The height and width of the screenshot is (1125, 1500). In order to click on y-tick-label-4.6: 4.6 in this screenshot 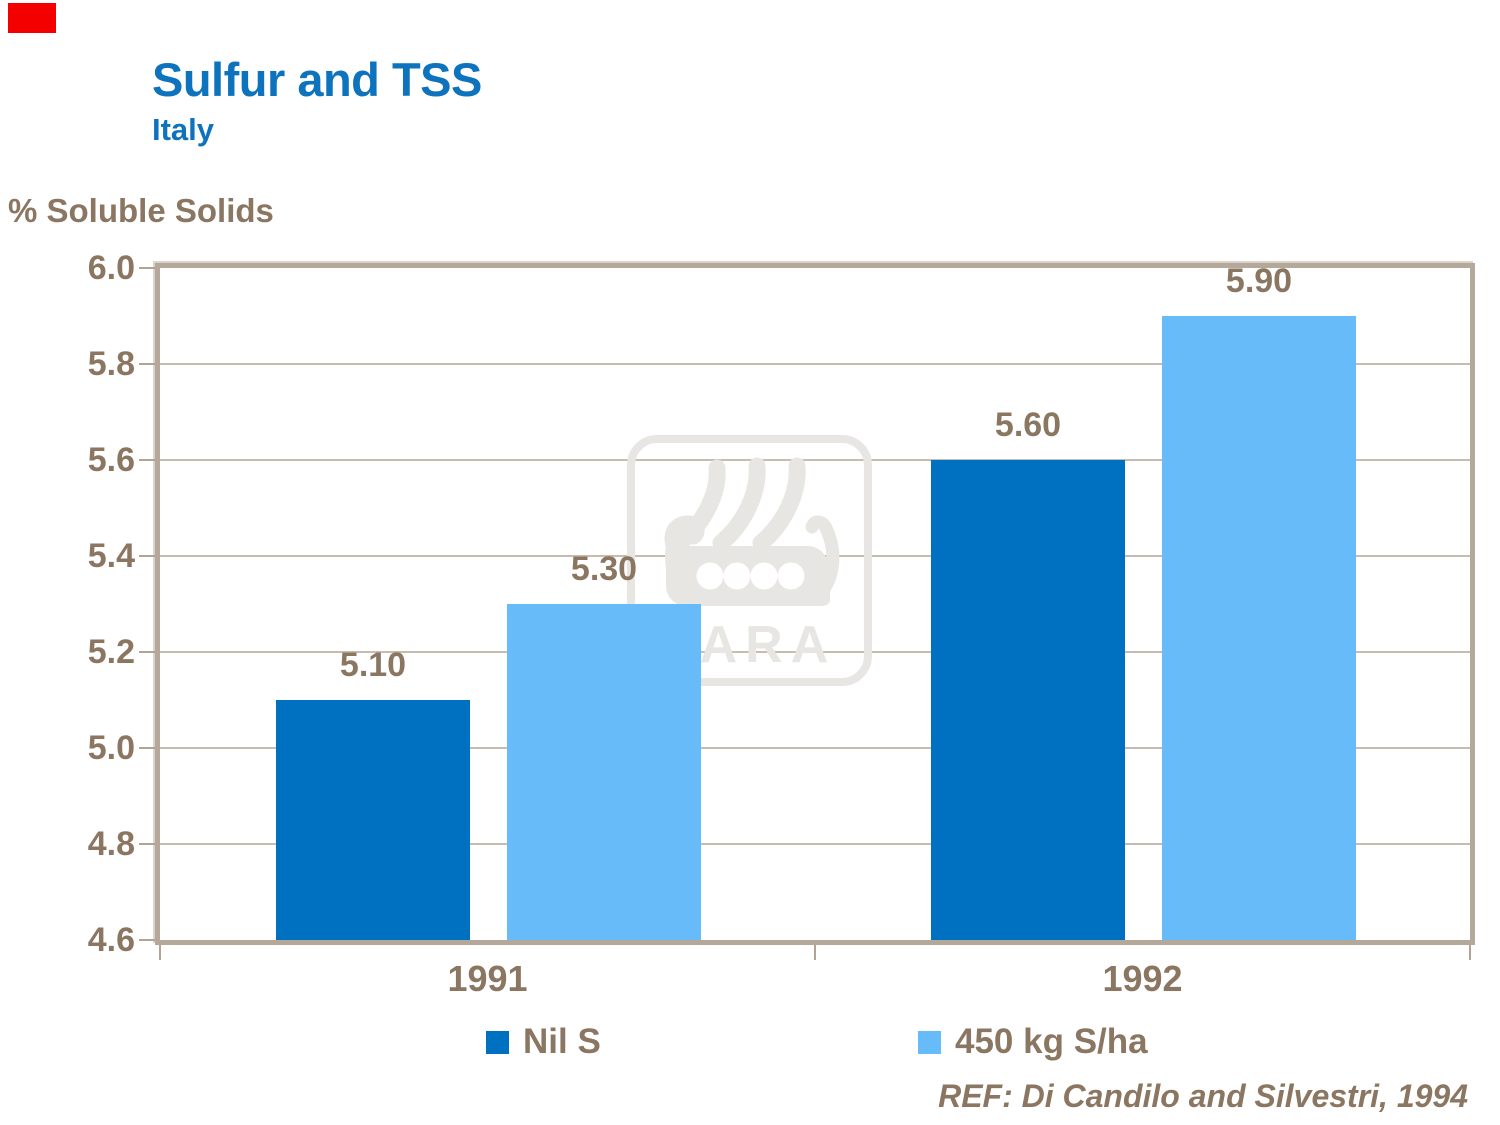, I will do `click(111, 940)`.